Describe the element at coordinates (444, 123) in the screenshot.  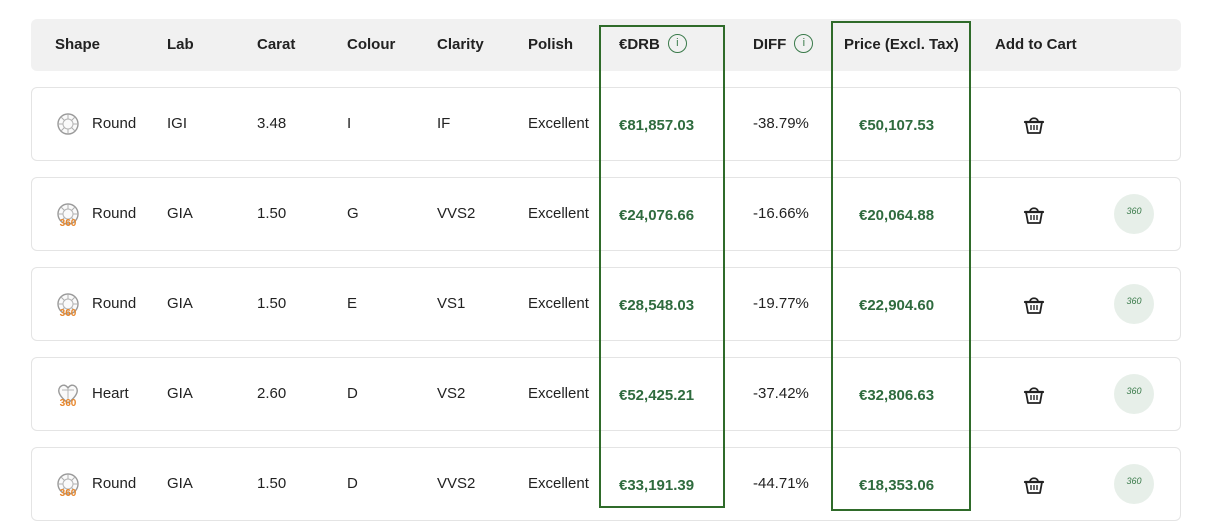
I see `cell-clarity: IF` at that location.